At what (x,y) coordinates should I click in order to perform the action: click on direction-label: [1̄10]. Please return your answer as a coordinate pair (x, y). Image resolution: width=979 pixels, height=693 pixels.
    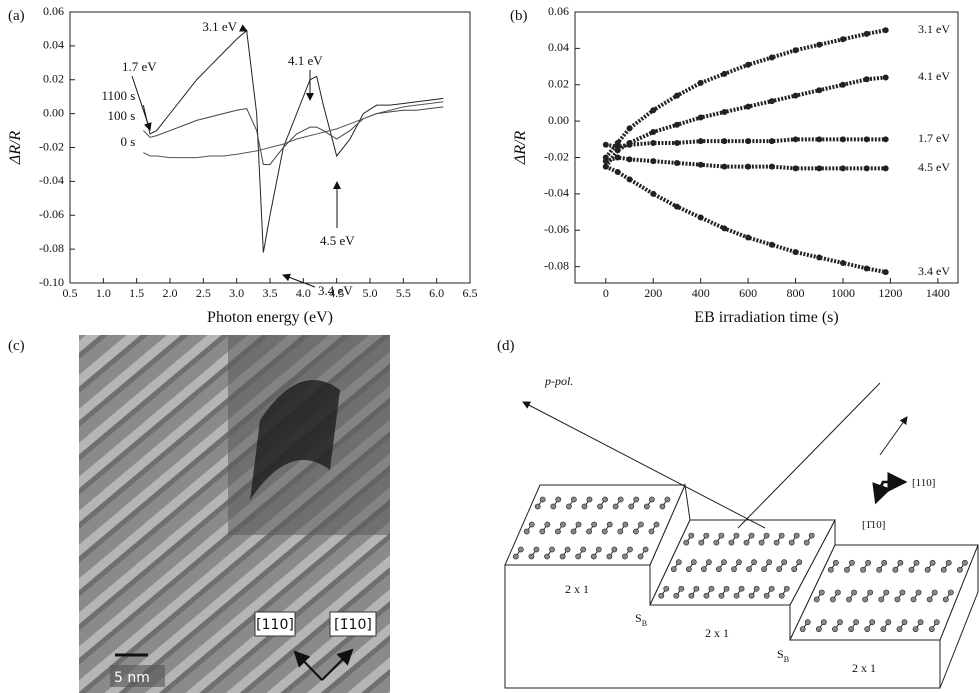
    Looking at the image, I should click on (353, 625).